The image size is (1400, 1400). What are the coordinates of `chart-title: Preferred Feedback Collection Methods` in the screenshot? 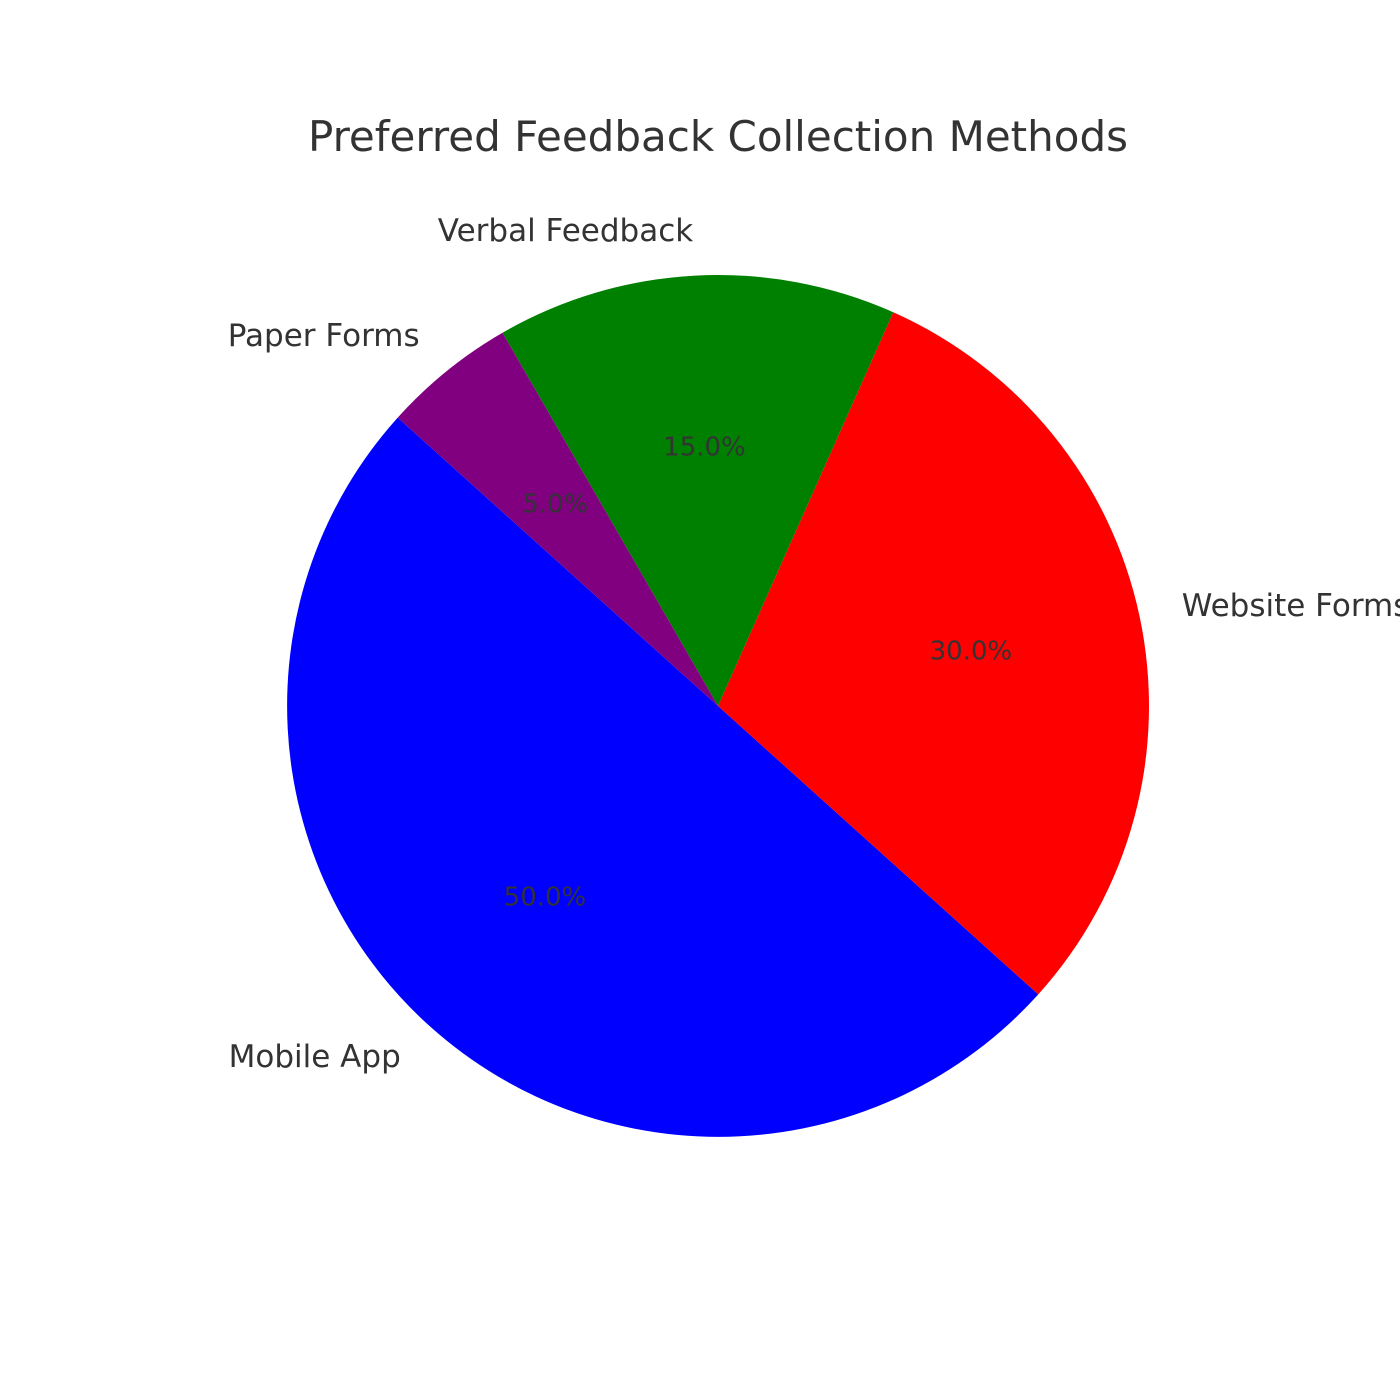 It's located at (718, 136).